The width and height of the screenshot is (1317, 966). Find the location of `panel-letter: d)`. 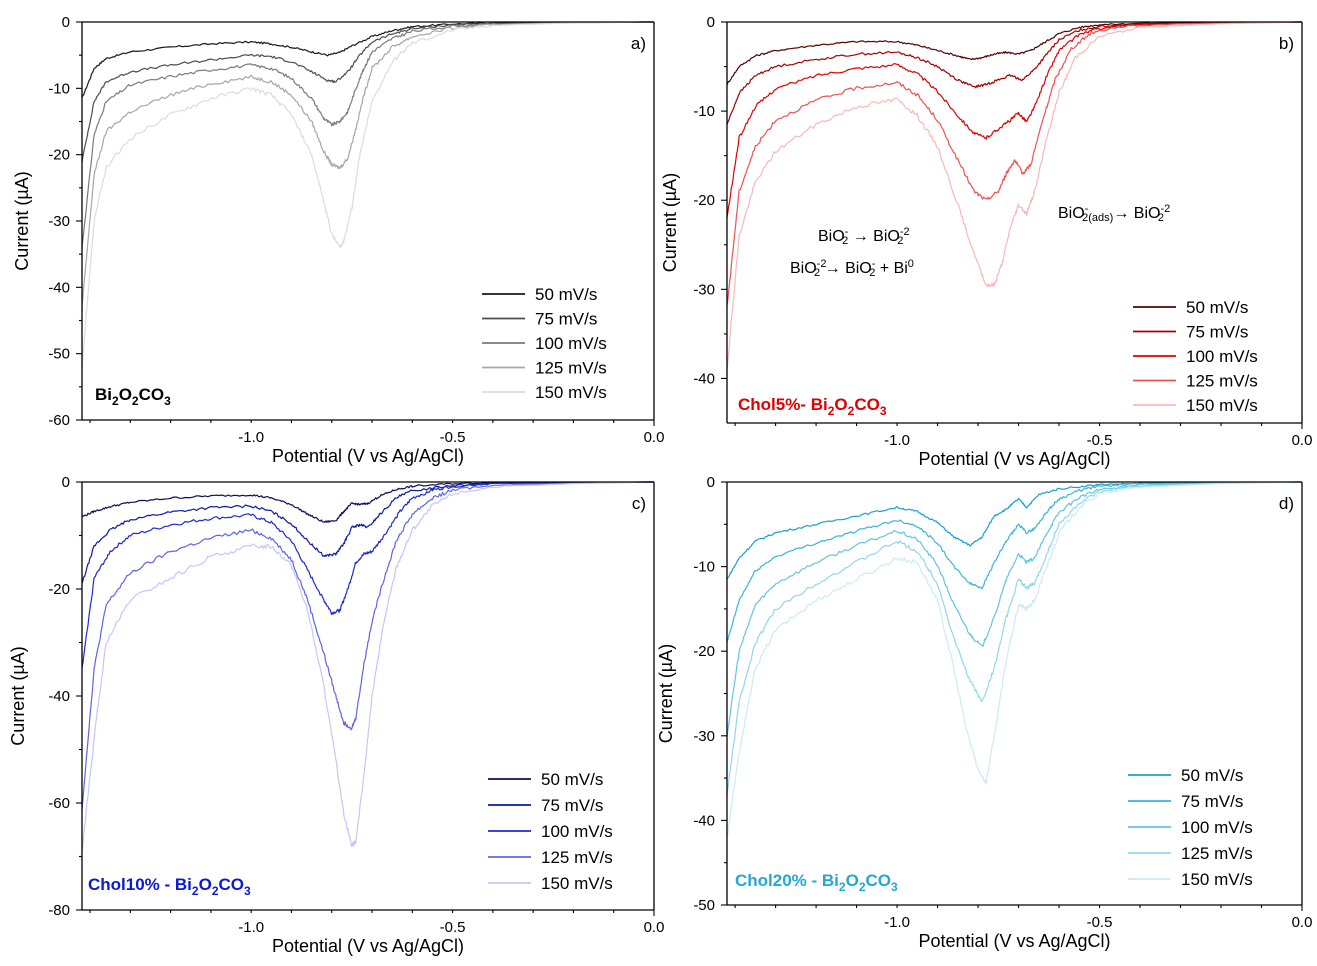

panel-letter: d) is located at coordinates (1286, 503).